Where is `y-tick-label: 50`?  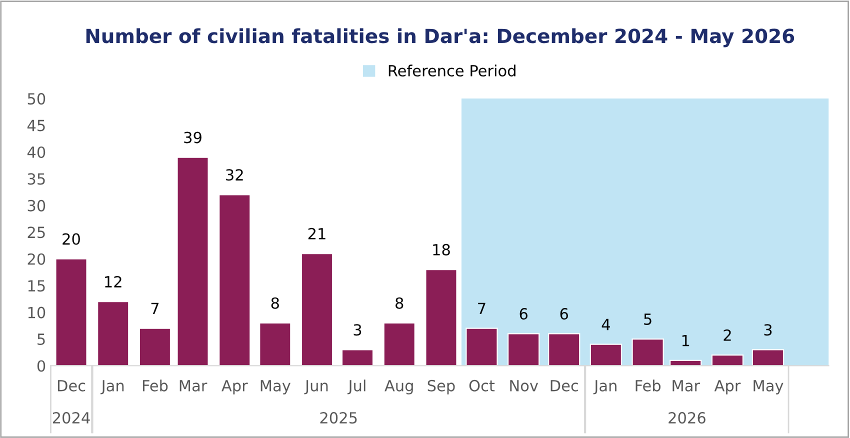 y-tick-label: 50 is located at coordinates (37, 99).